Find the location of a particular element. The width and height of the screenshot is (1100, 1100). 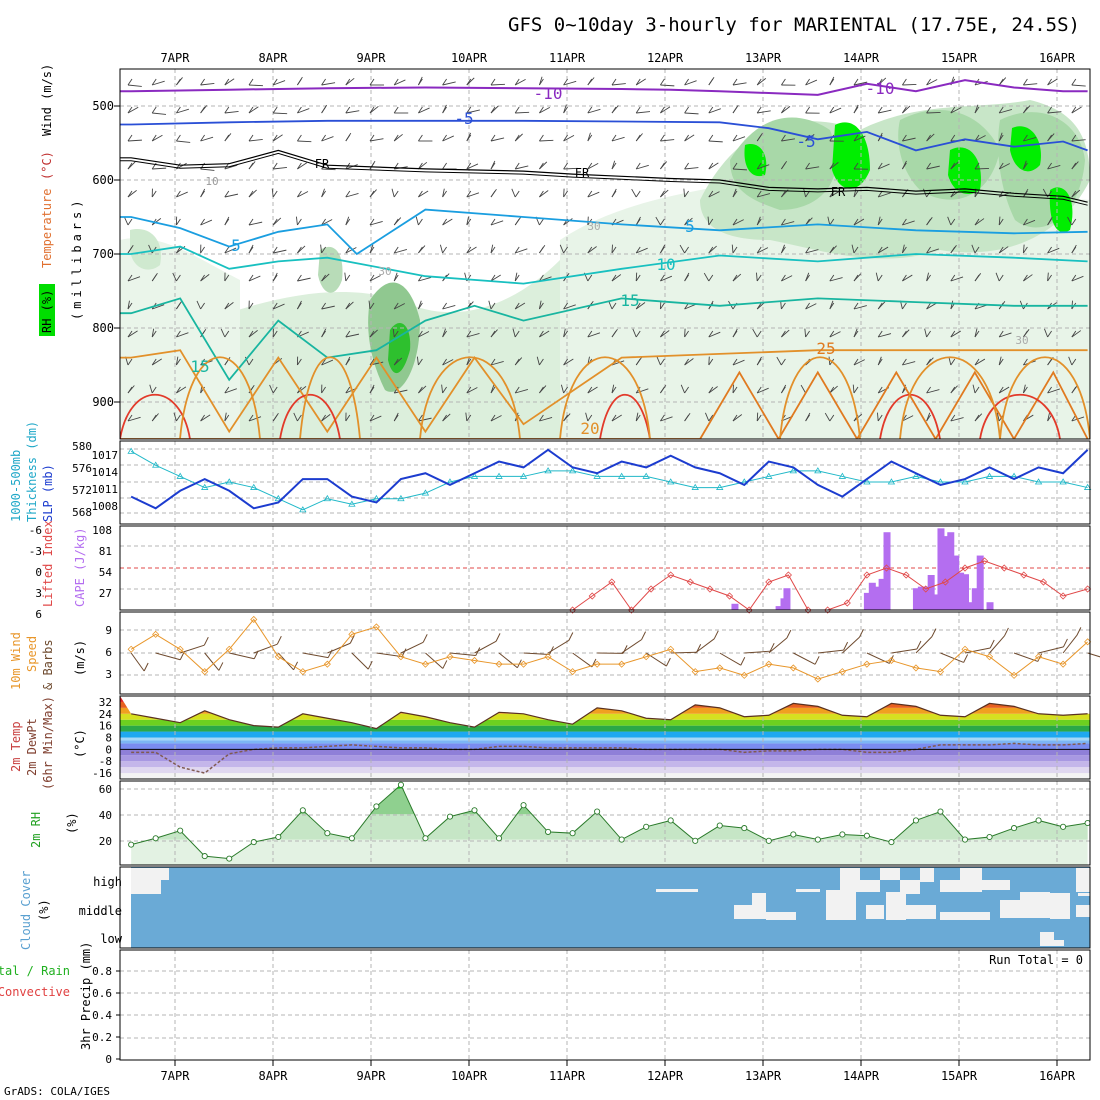

precip-title-c: 3hr Precip (mm) is located at coordinates (86, 996).